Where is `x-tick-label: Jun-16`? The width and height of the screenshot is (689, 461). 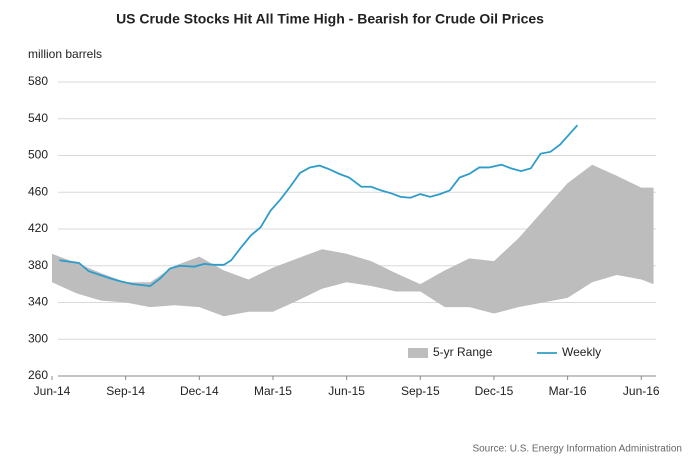 x-tick-label: Jun-16 is located at coordinates (641, 391).